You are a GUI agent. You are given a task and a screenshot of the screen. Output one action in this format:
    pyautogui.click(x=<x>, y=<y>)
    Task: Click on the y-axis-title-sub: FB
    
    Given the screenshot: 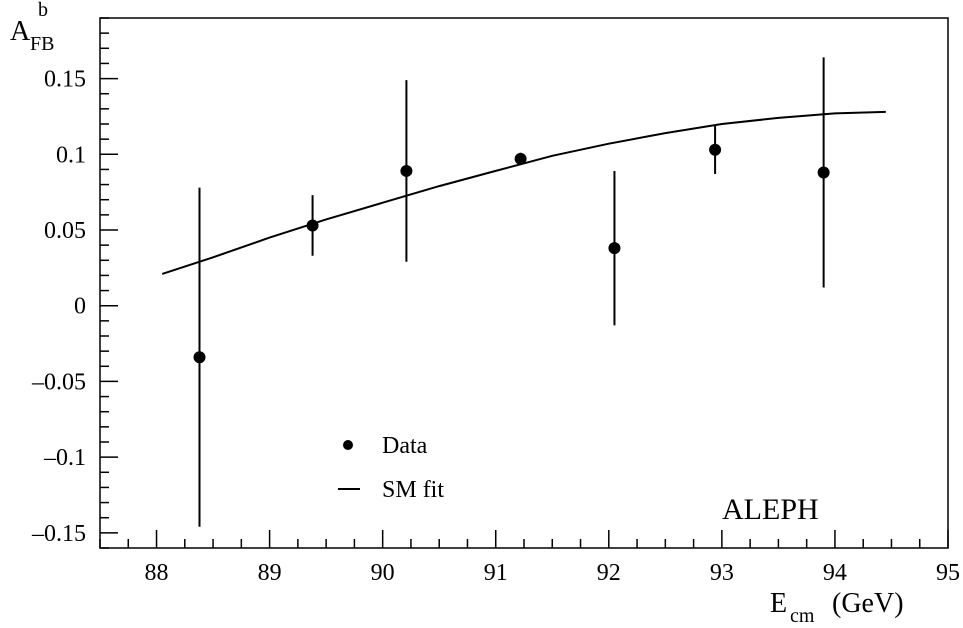 What is the action you would take?
    pyautogui.click(x=42, y=44)
    